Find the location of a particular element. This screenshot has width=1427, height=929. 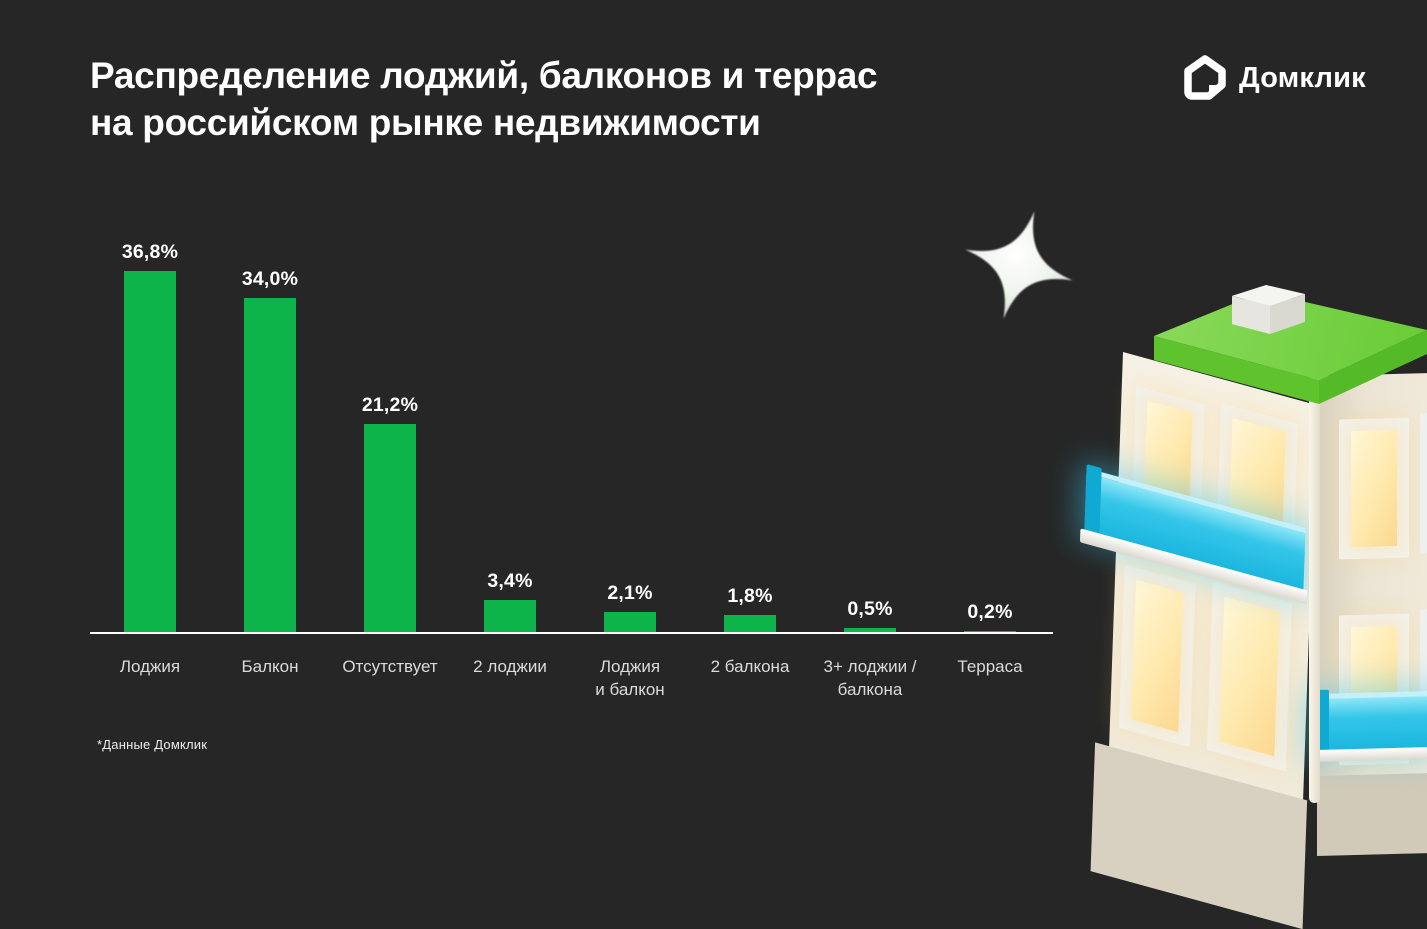

bar-value-label: 36,8% is located at coordinates (150, 251).